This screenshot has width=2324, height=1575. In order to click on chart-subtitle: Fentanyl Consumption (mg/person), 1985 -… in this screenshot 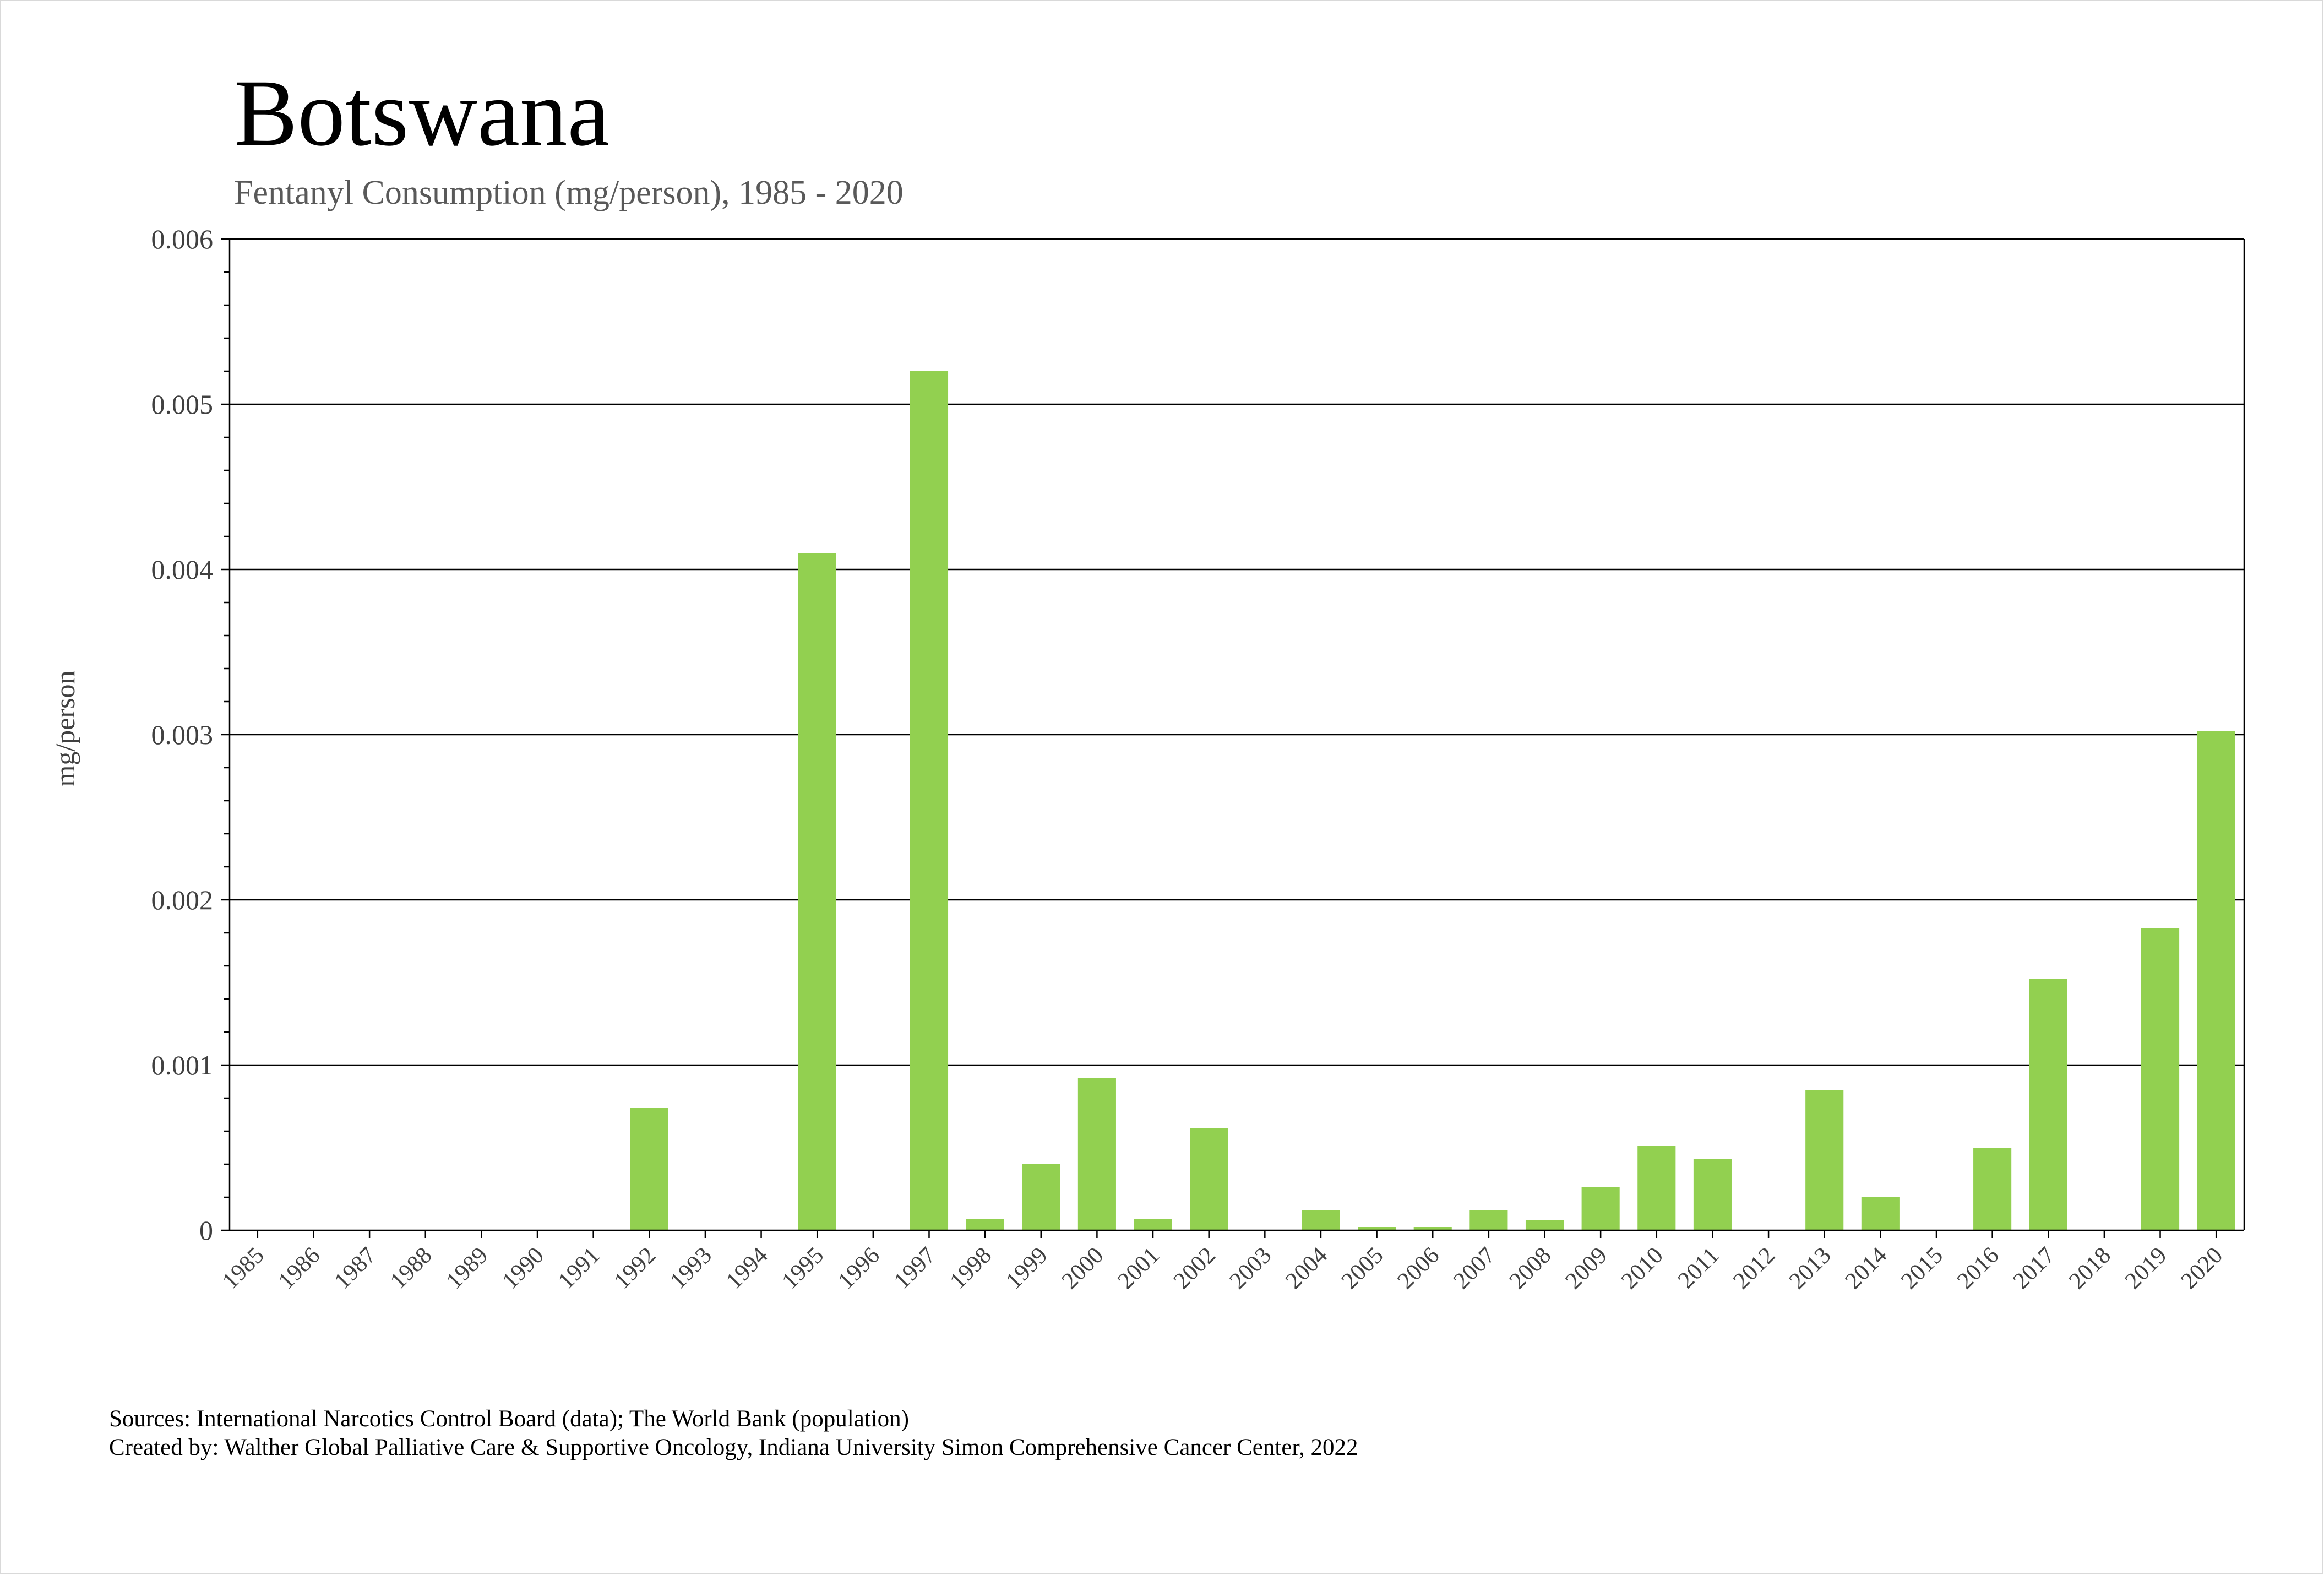, I will do `click(569, 192)`.